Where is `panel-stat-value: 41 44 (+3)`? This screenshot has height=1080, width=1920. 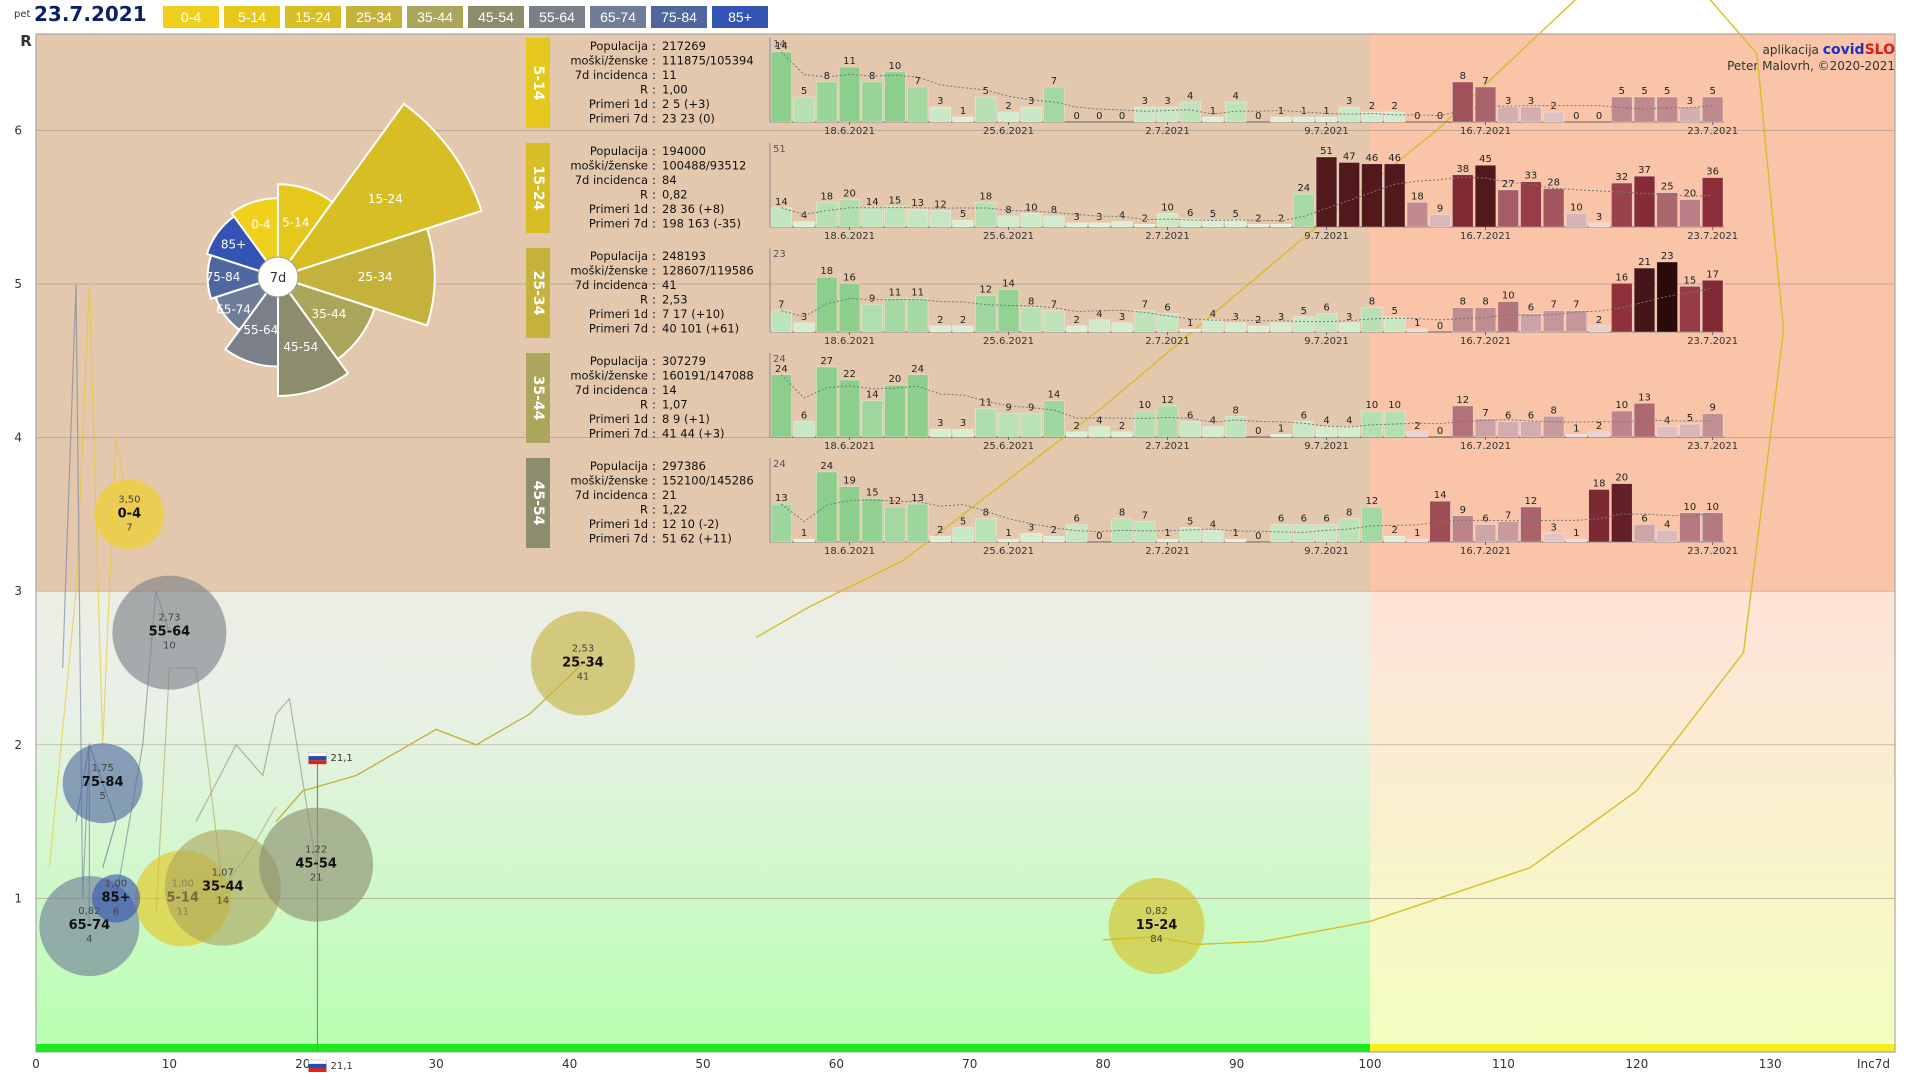
panel-stat-value: 41 44 (+3) is located at coordinates (693, 434).